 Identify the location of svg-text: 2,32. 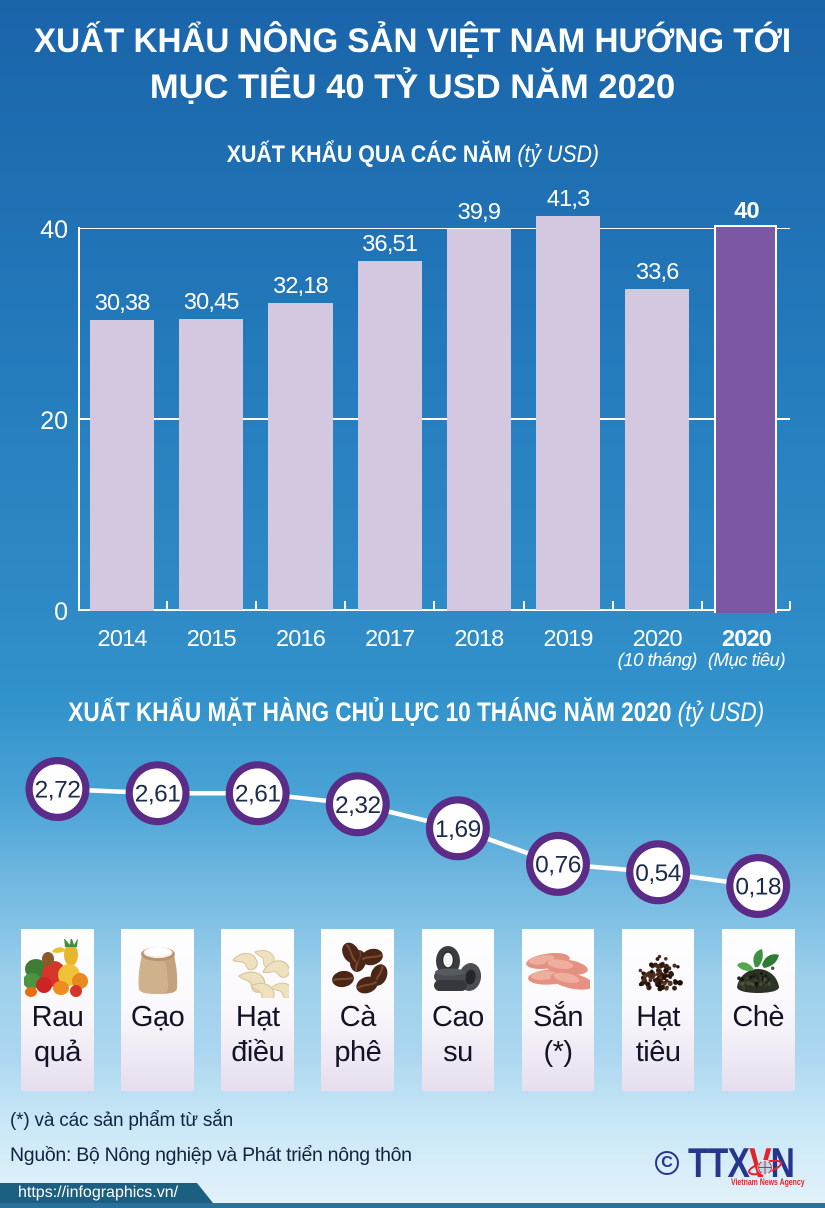
(358, 805).